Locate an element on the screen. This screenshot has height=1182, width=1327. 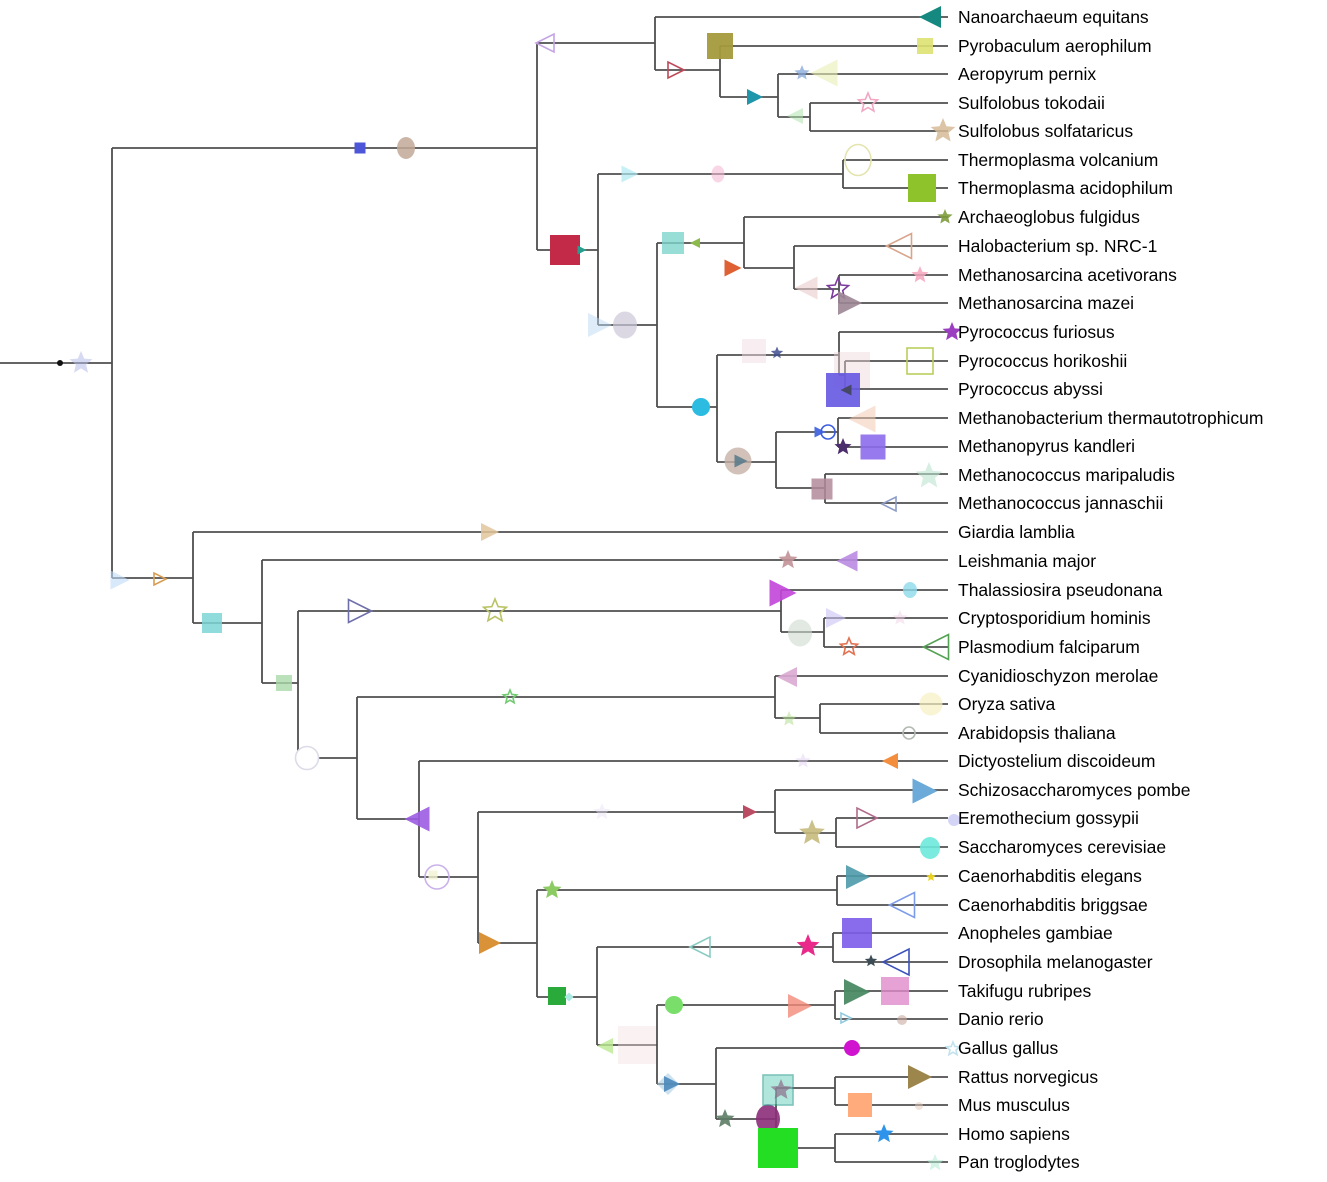
leaf-label: Cryptosporidium hominis is located at coordinates (1054, 618).